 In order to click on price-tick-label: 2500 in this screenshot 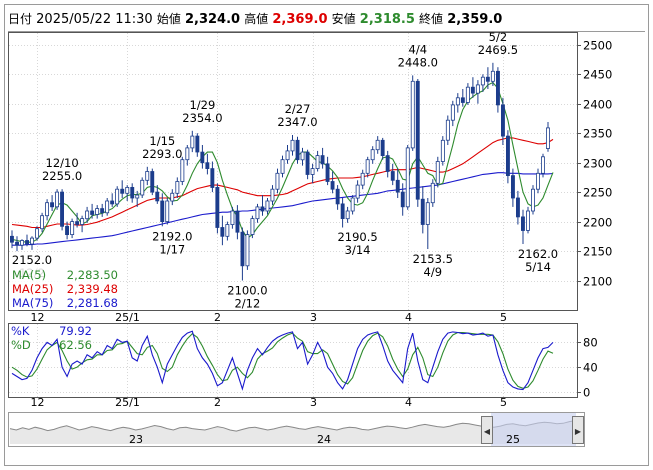, I will do `click(597, 46)`.